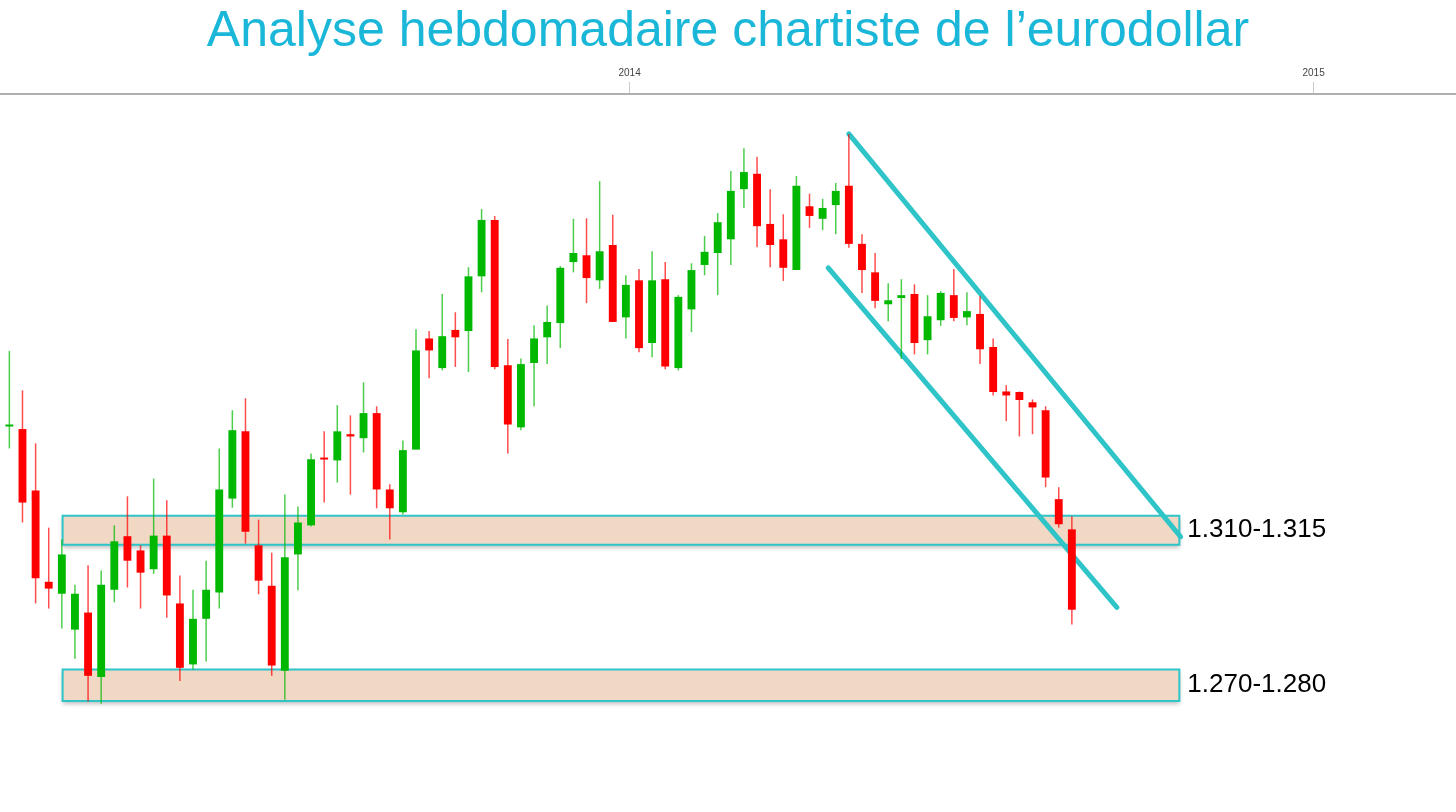 The image size is (1456, 812). I want to click on chart-title: Analyse hebdomadaire chartiste de l’eurodollar, so click(728, 28).